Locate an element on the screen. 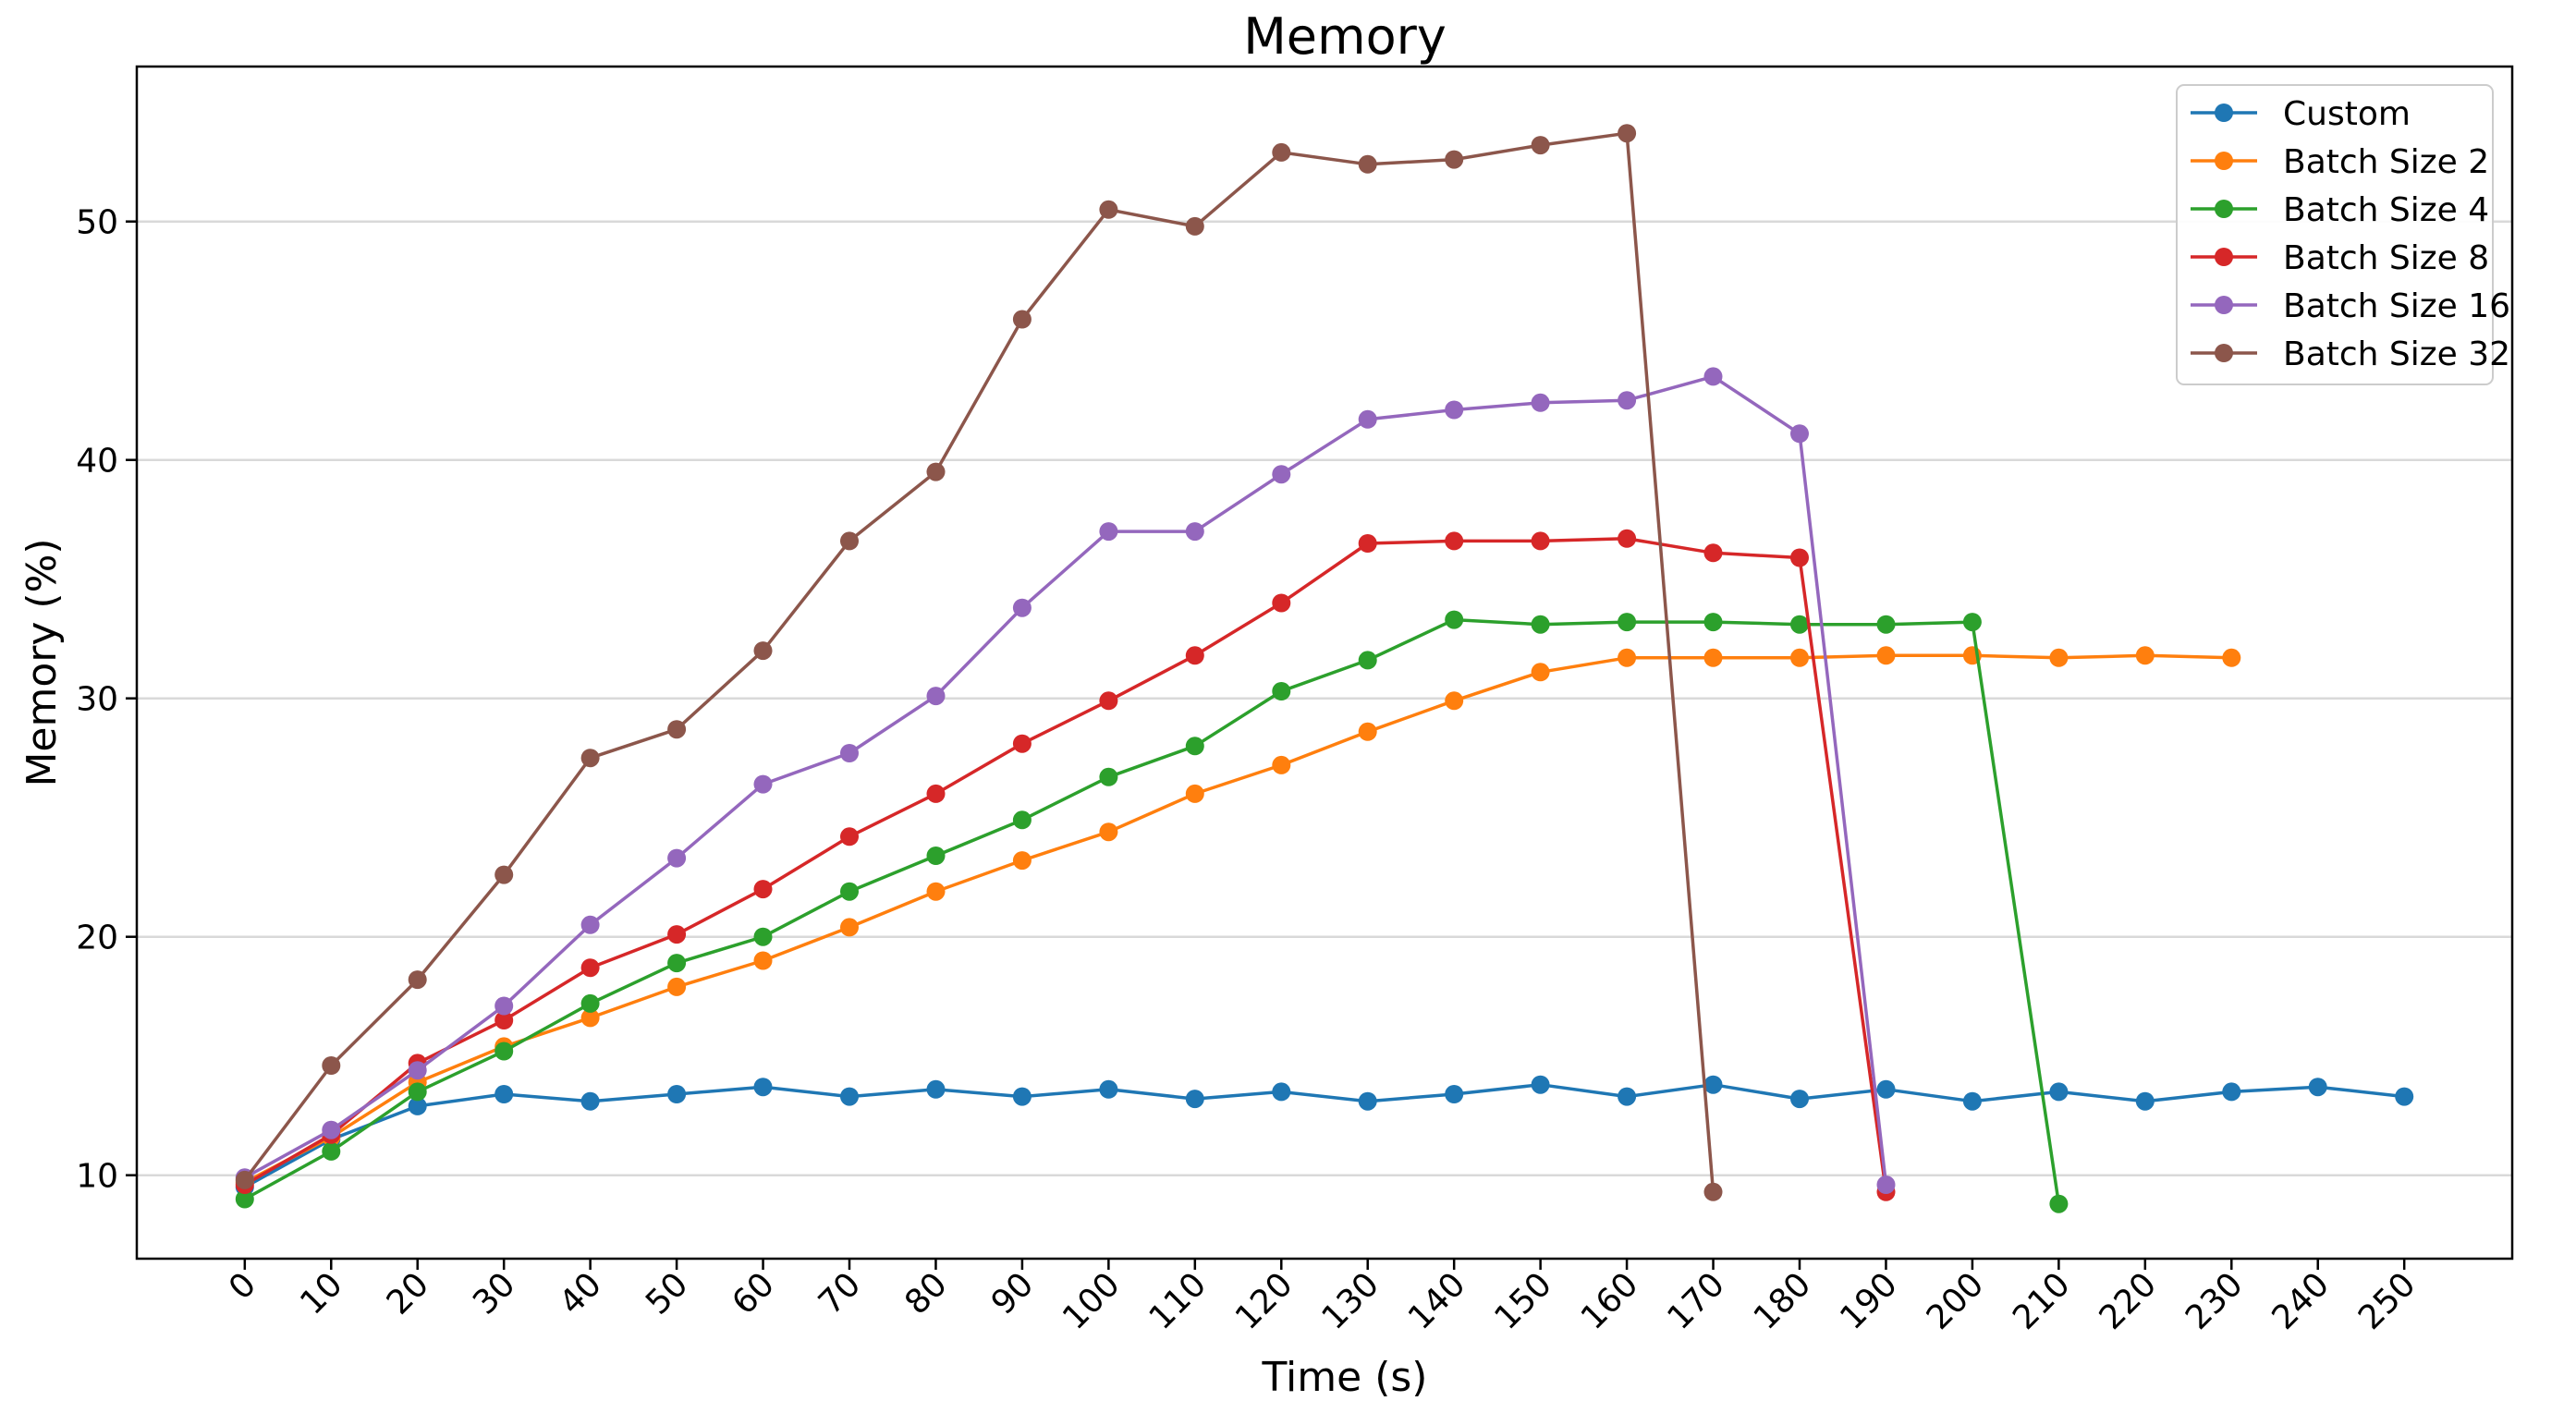 The width and height of the screenshot is (2576, 1413). legend-item-batch-size-32: Batch Size 32 is located at coordinates (2350, 354).